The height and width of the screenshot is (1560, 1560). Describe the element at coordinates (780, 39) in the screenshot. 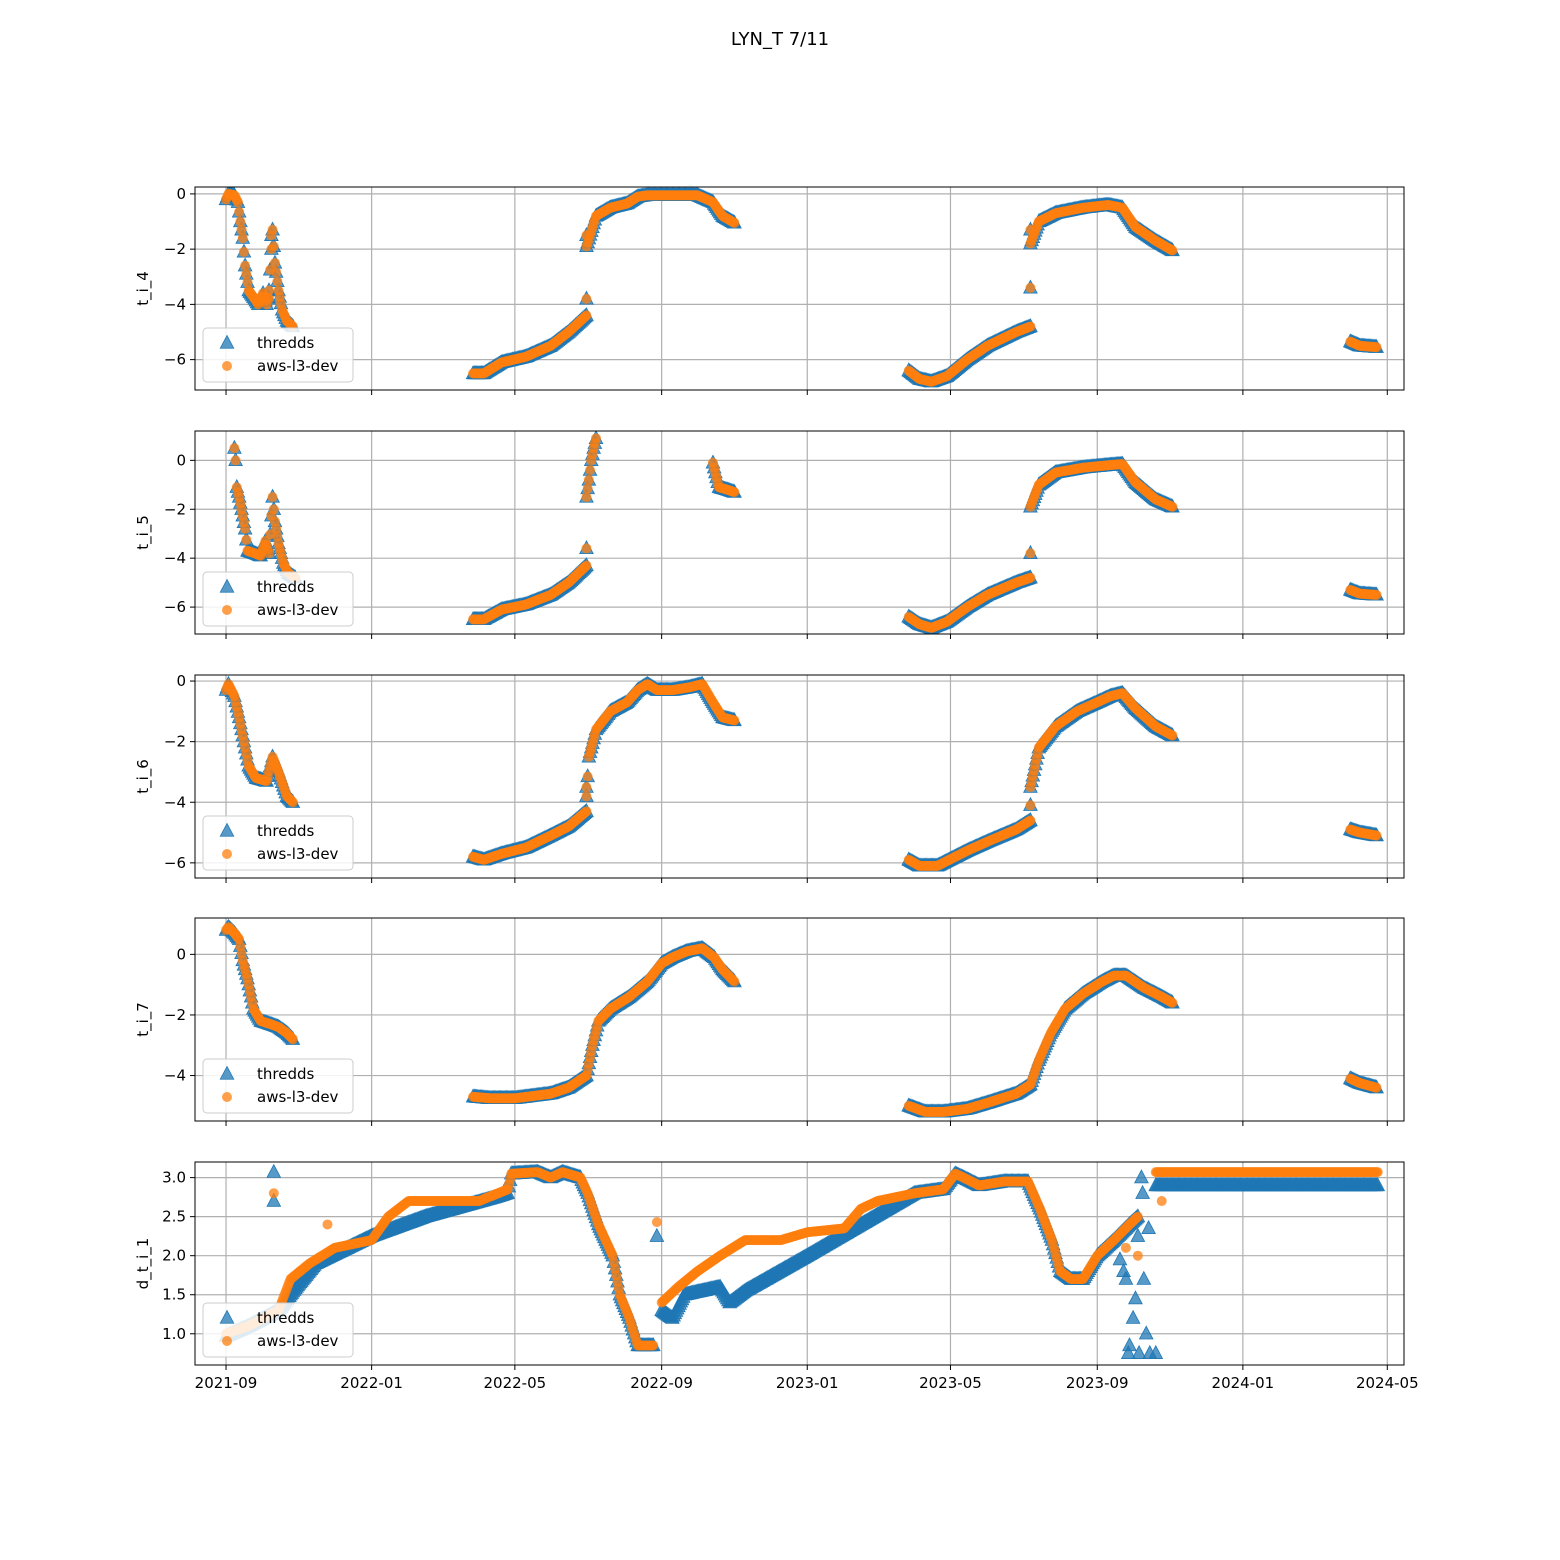

I see `figure-title: LYN_T 7/11` at that location.